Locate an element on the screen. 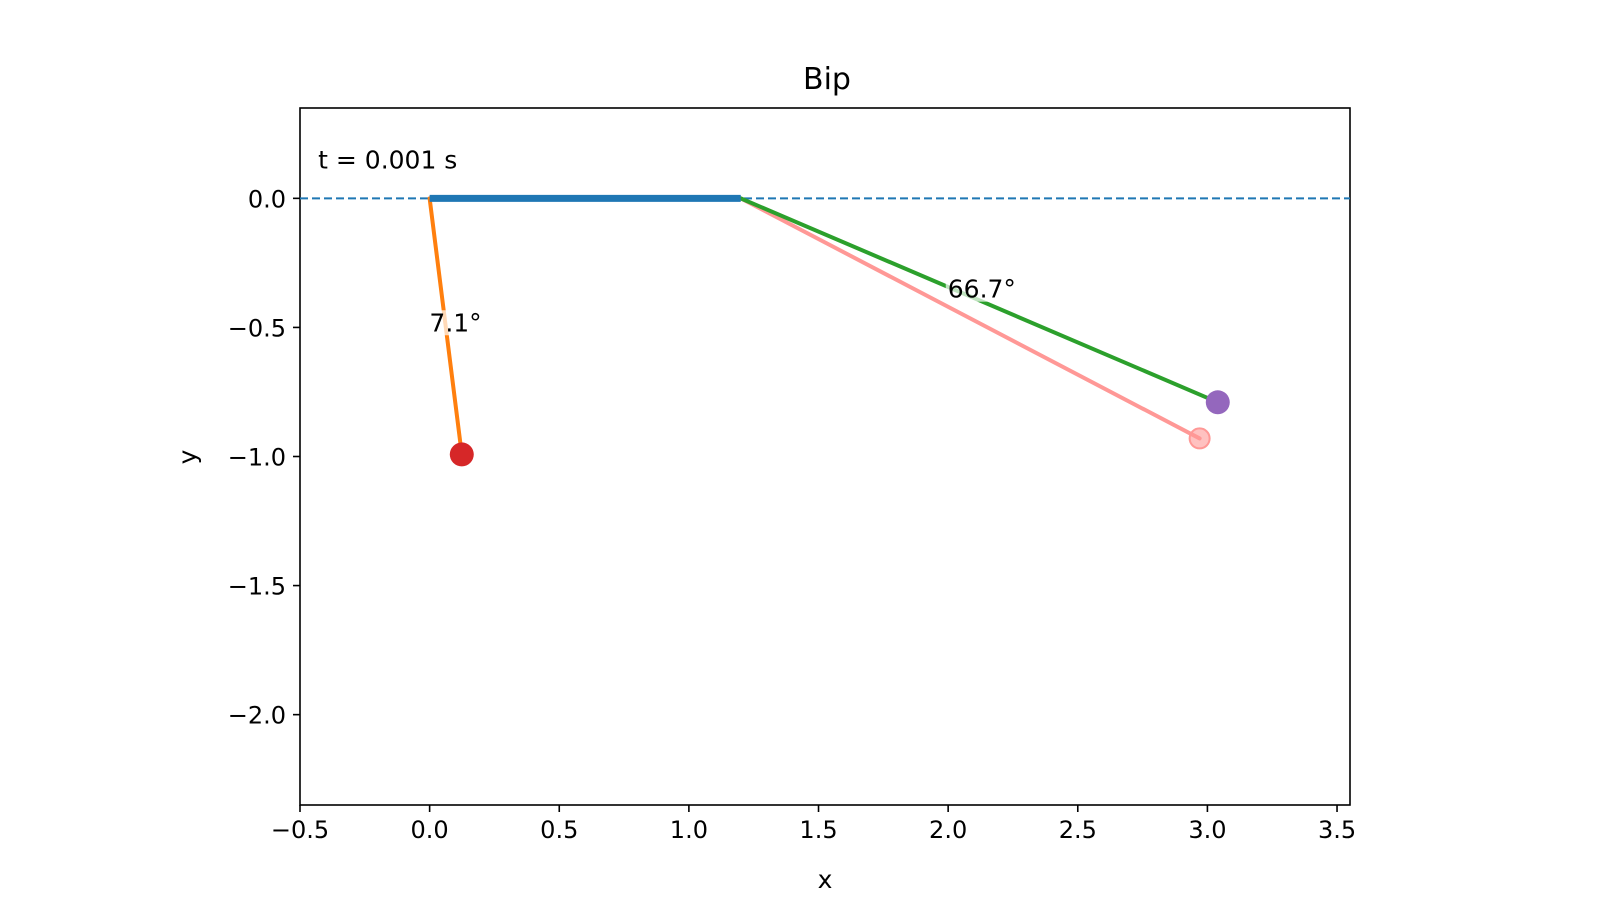 The width and height of the screenshot is (1600, 900). right-angle-label-background is located at coordinates (981, 289).